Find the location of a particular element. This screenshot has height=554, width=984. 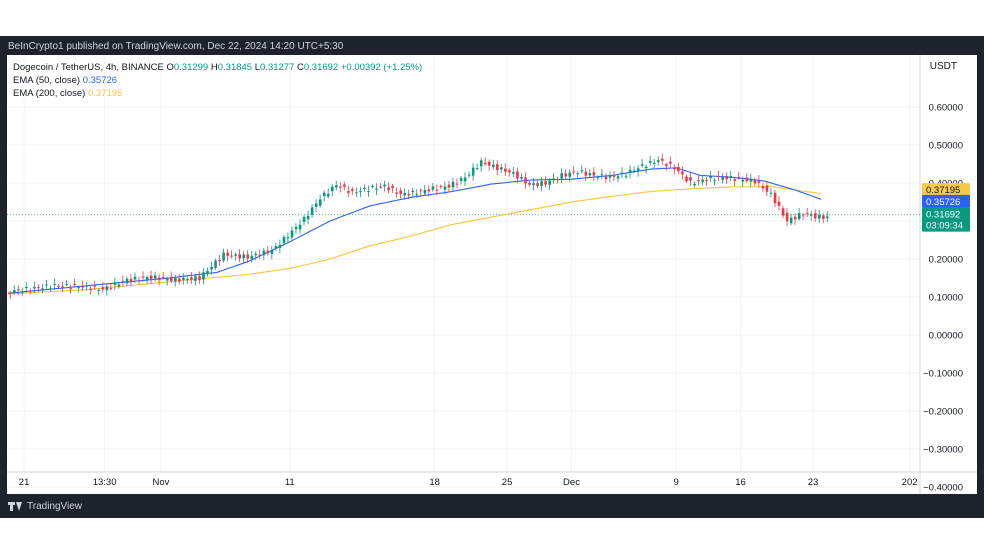

y-tick-label-1: 0.50000 is located at coordinates (946, 146).